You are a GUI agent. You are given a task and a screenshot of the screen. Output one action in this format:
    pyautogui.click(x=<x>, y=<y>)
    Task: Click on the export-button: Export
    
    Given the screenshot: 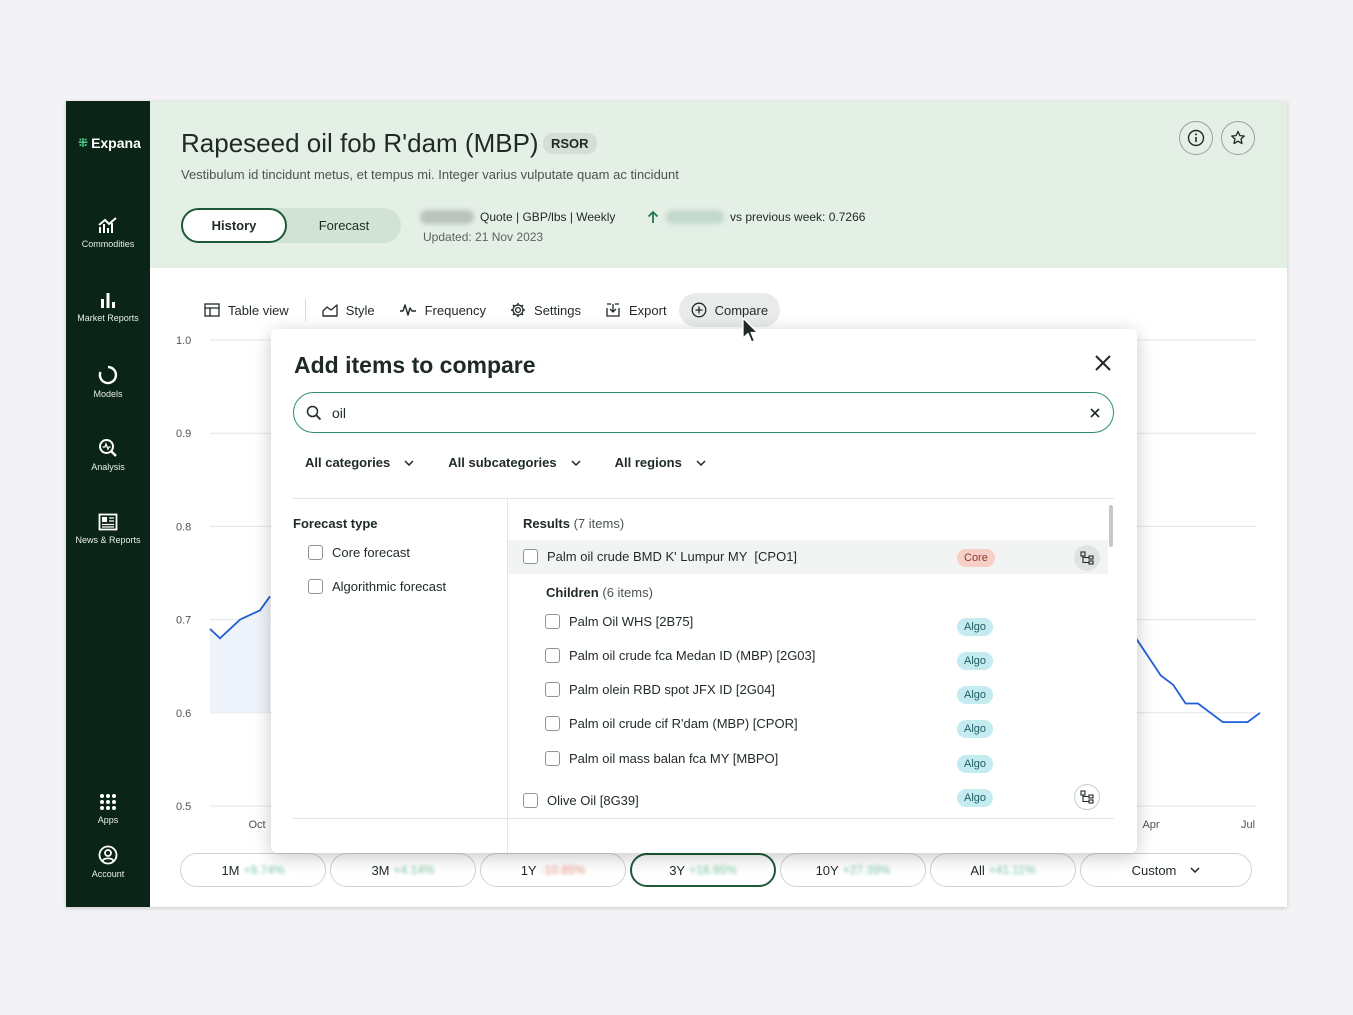 What is the action you would take?
    pyautogui.click(x=636, y=310)
    